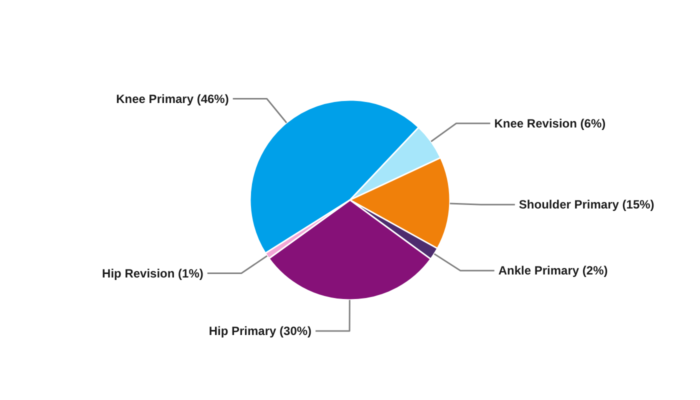 The height and width of the screenshot is (400, 700). What do you see at coordinates (260, 331) in the screenshot?
I see `slice-label: Hip Primary (30%)` at bounding box center [260, 331].